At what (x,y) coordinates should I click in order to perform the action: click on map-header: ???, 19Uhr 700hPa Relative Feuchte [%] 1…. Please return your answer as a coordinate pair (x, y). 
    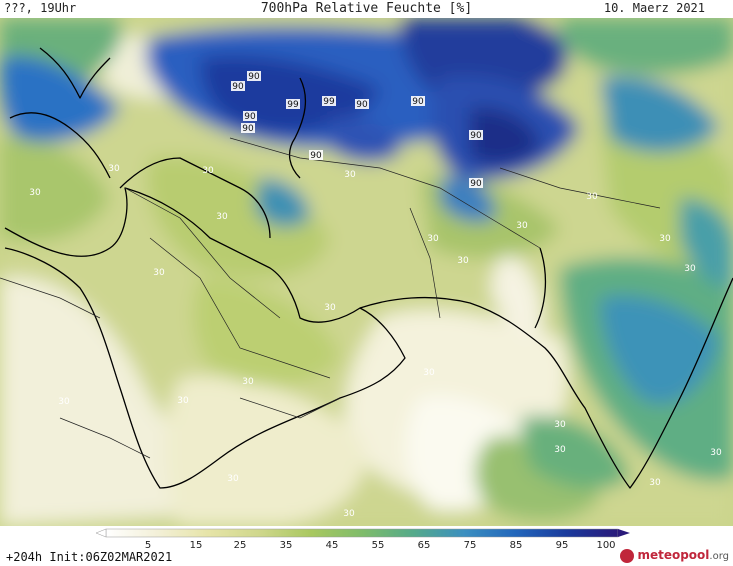
    Looking at the image, I should click on (366, 9).